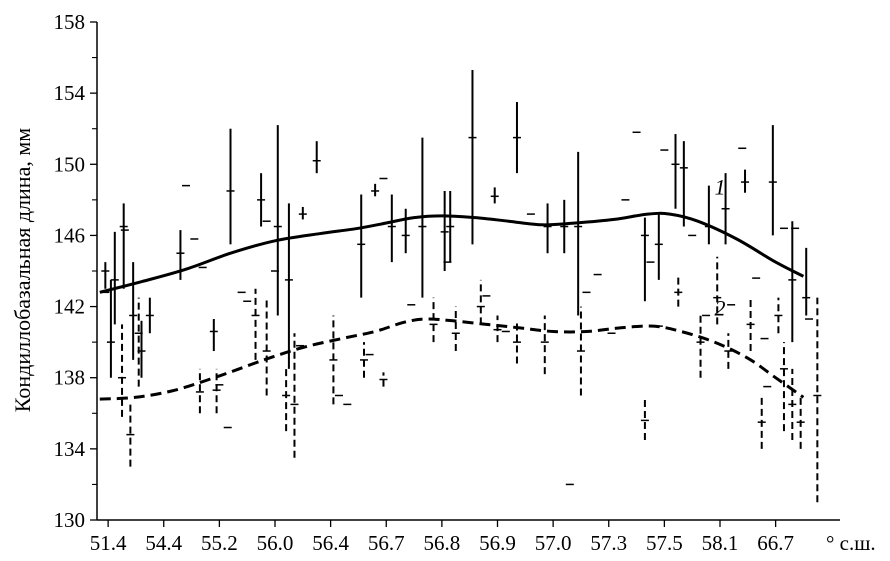  I want to click on y-ticks: 130 134 138 142 146 150 154 158, so click(75, 271).